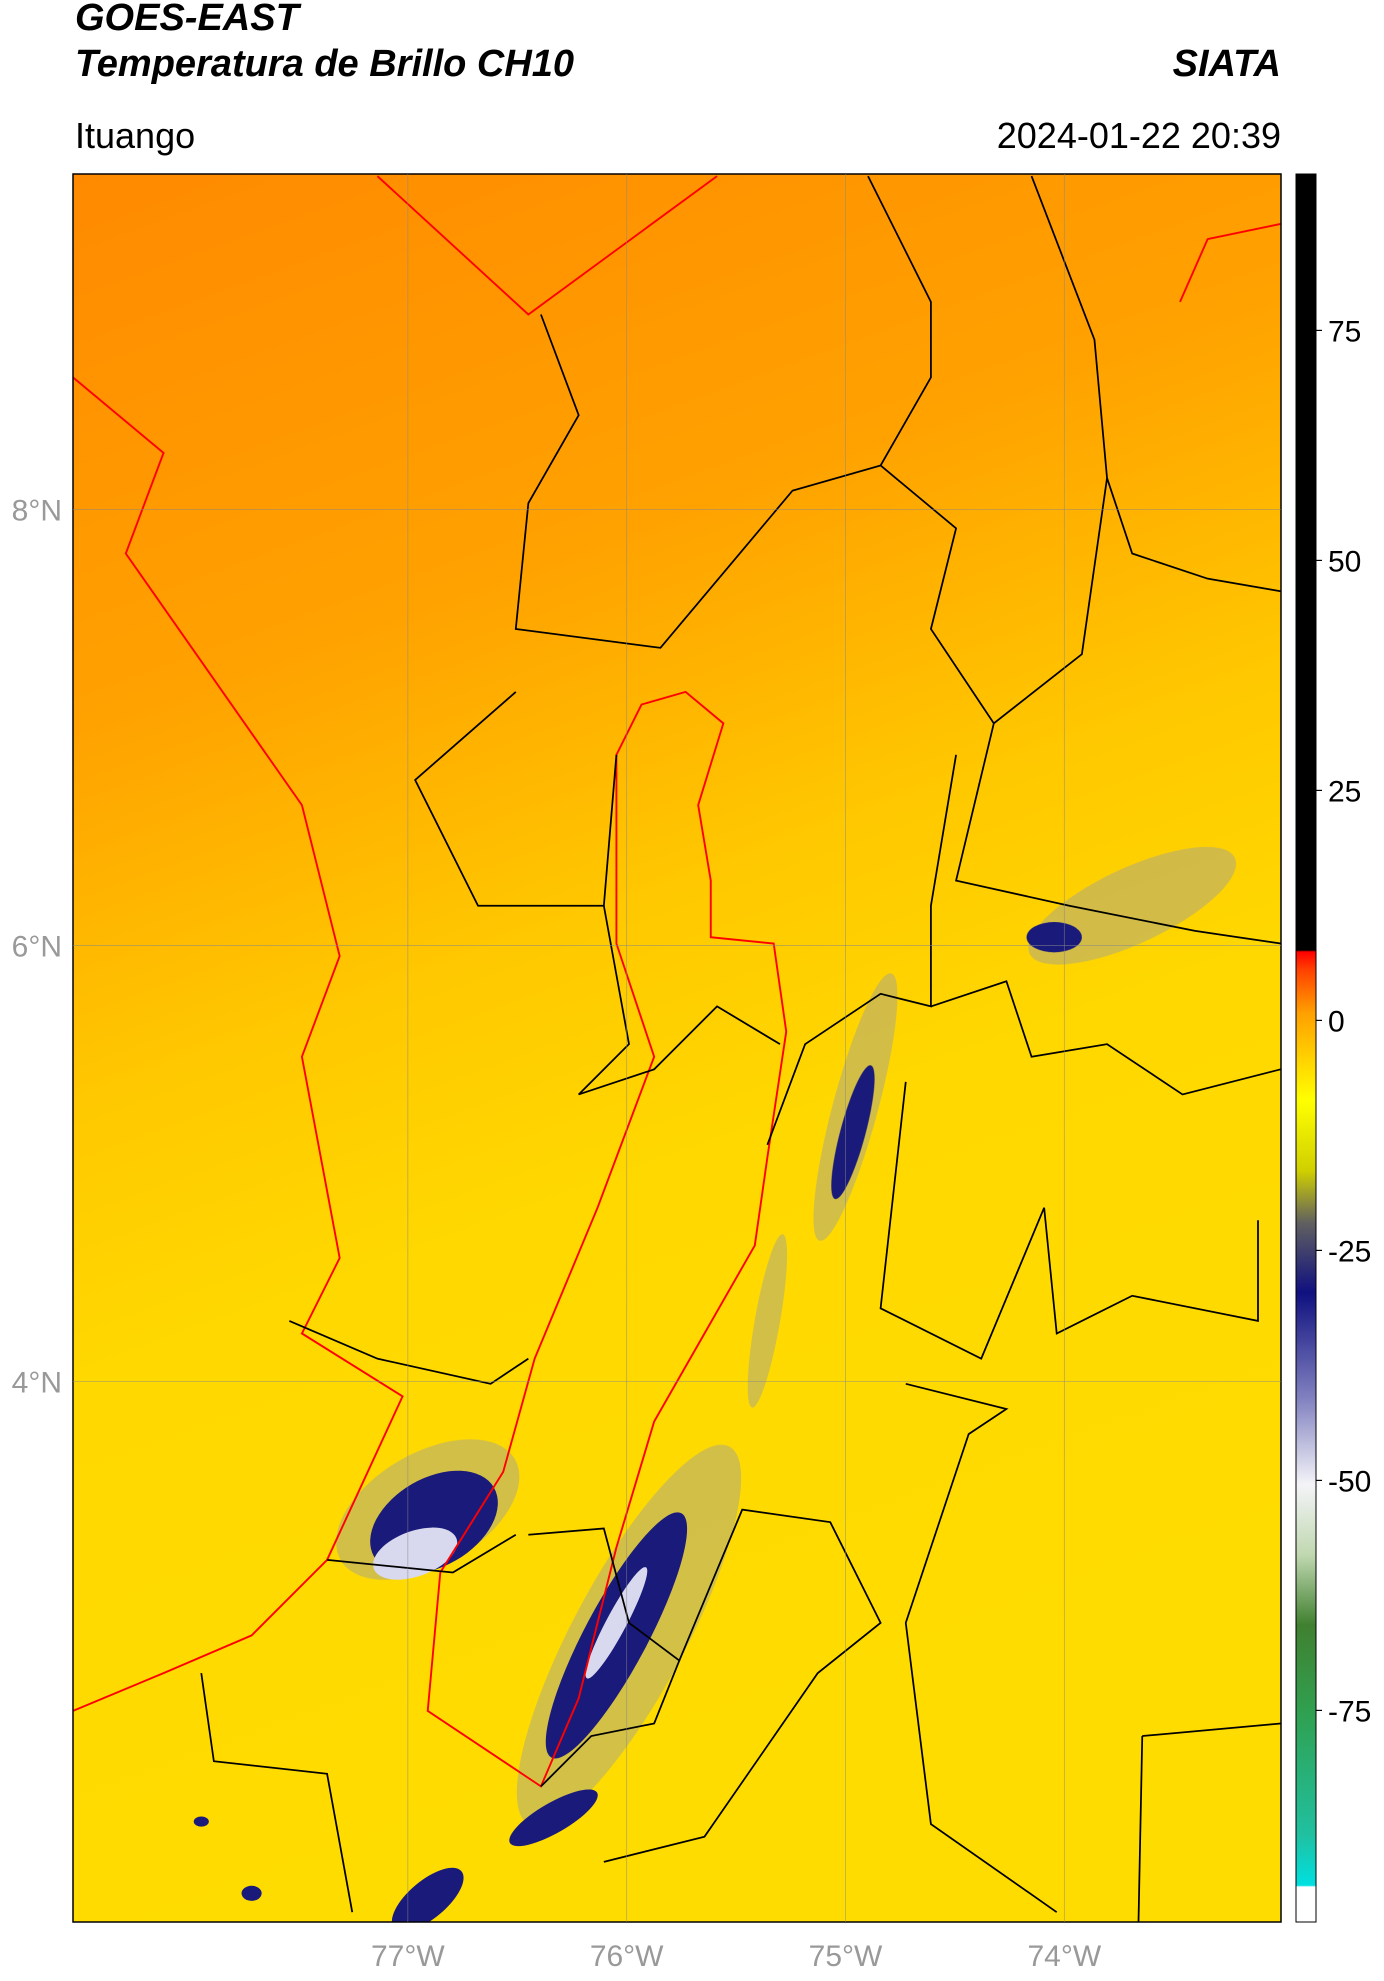  I want to click on x-tick-label: 75°W, so click(846, 1956).